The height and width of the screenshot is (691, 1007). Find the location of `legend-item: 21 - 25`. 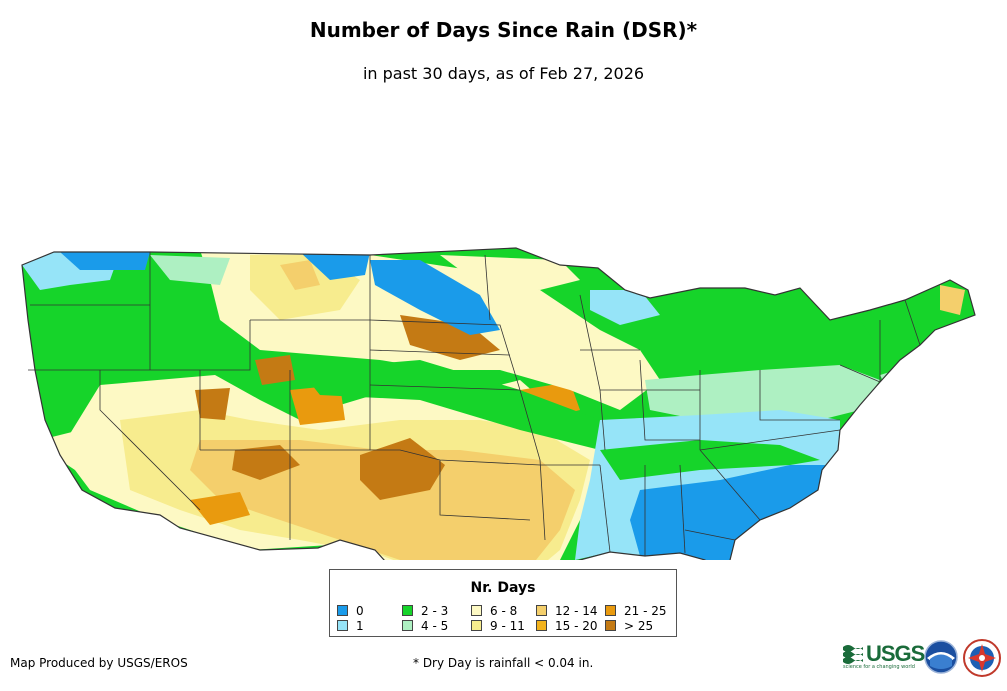

legend-item: 21 - 25 is located at coordinates (636, 611).